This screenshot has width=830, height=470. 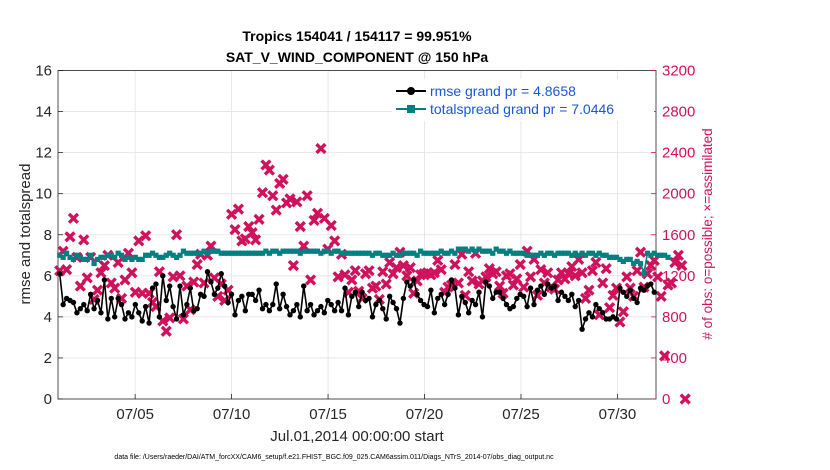 I want to click on x-tick-label: 07/10, so click(x=232, y=414).